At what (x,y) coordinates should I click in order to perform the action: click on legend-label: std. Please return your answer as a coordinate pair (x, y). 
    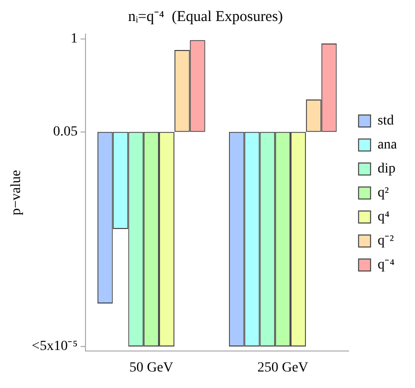
    Looking at the image, I should click on (386, 121).